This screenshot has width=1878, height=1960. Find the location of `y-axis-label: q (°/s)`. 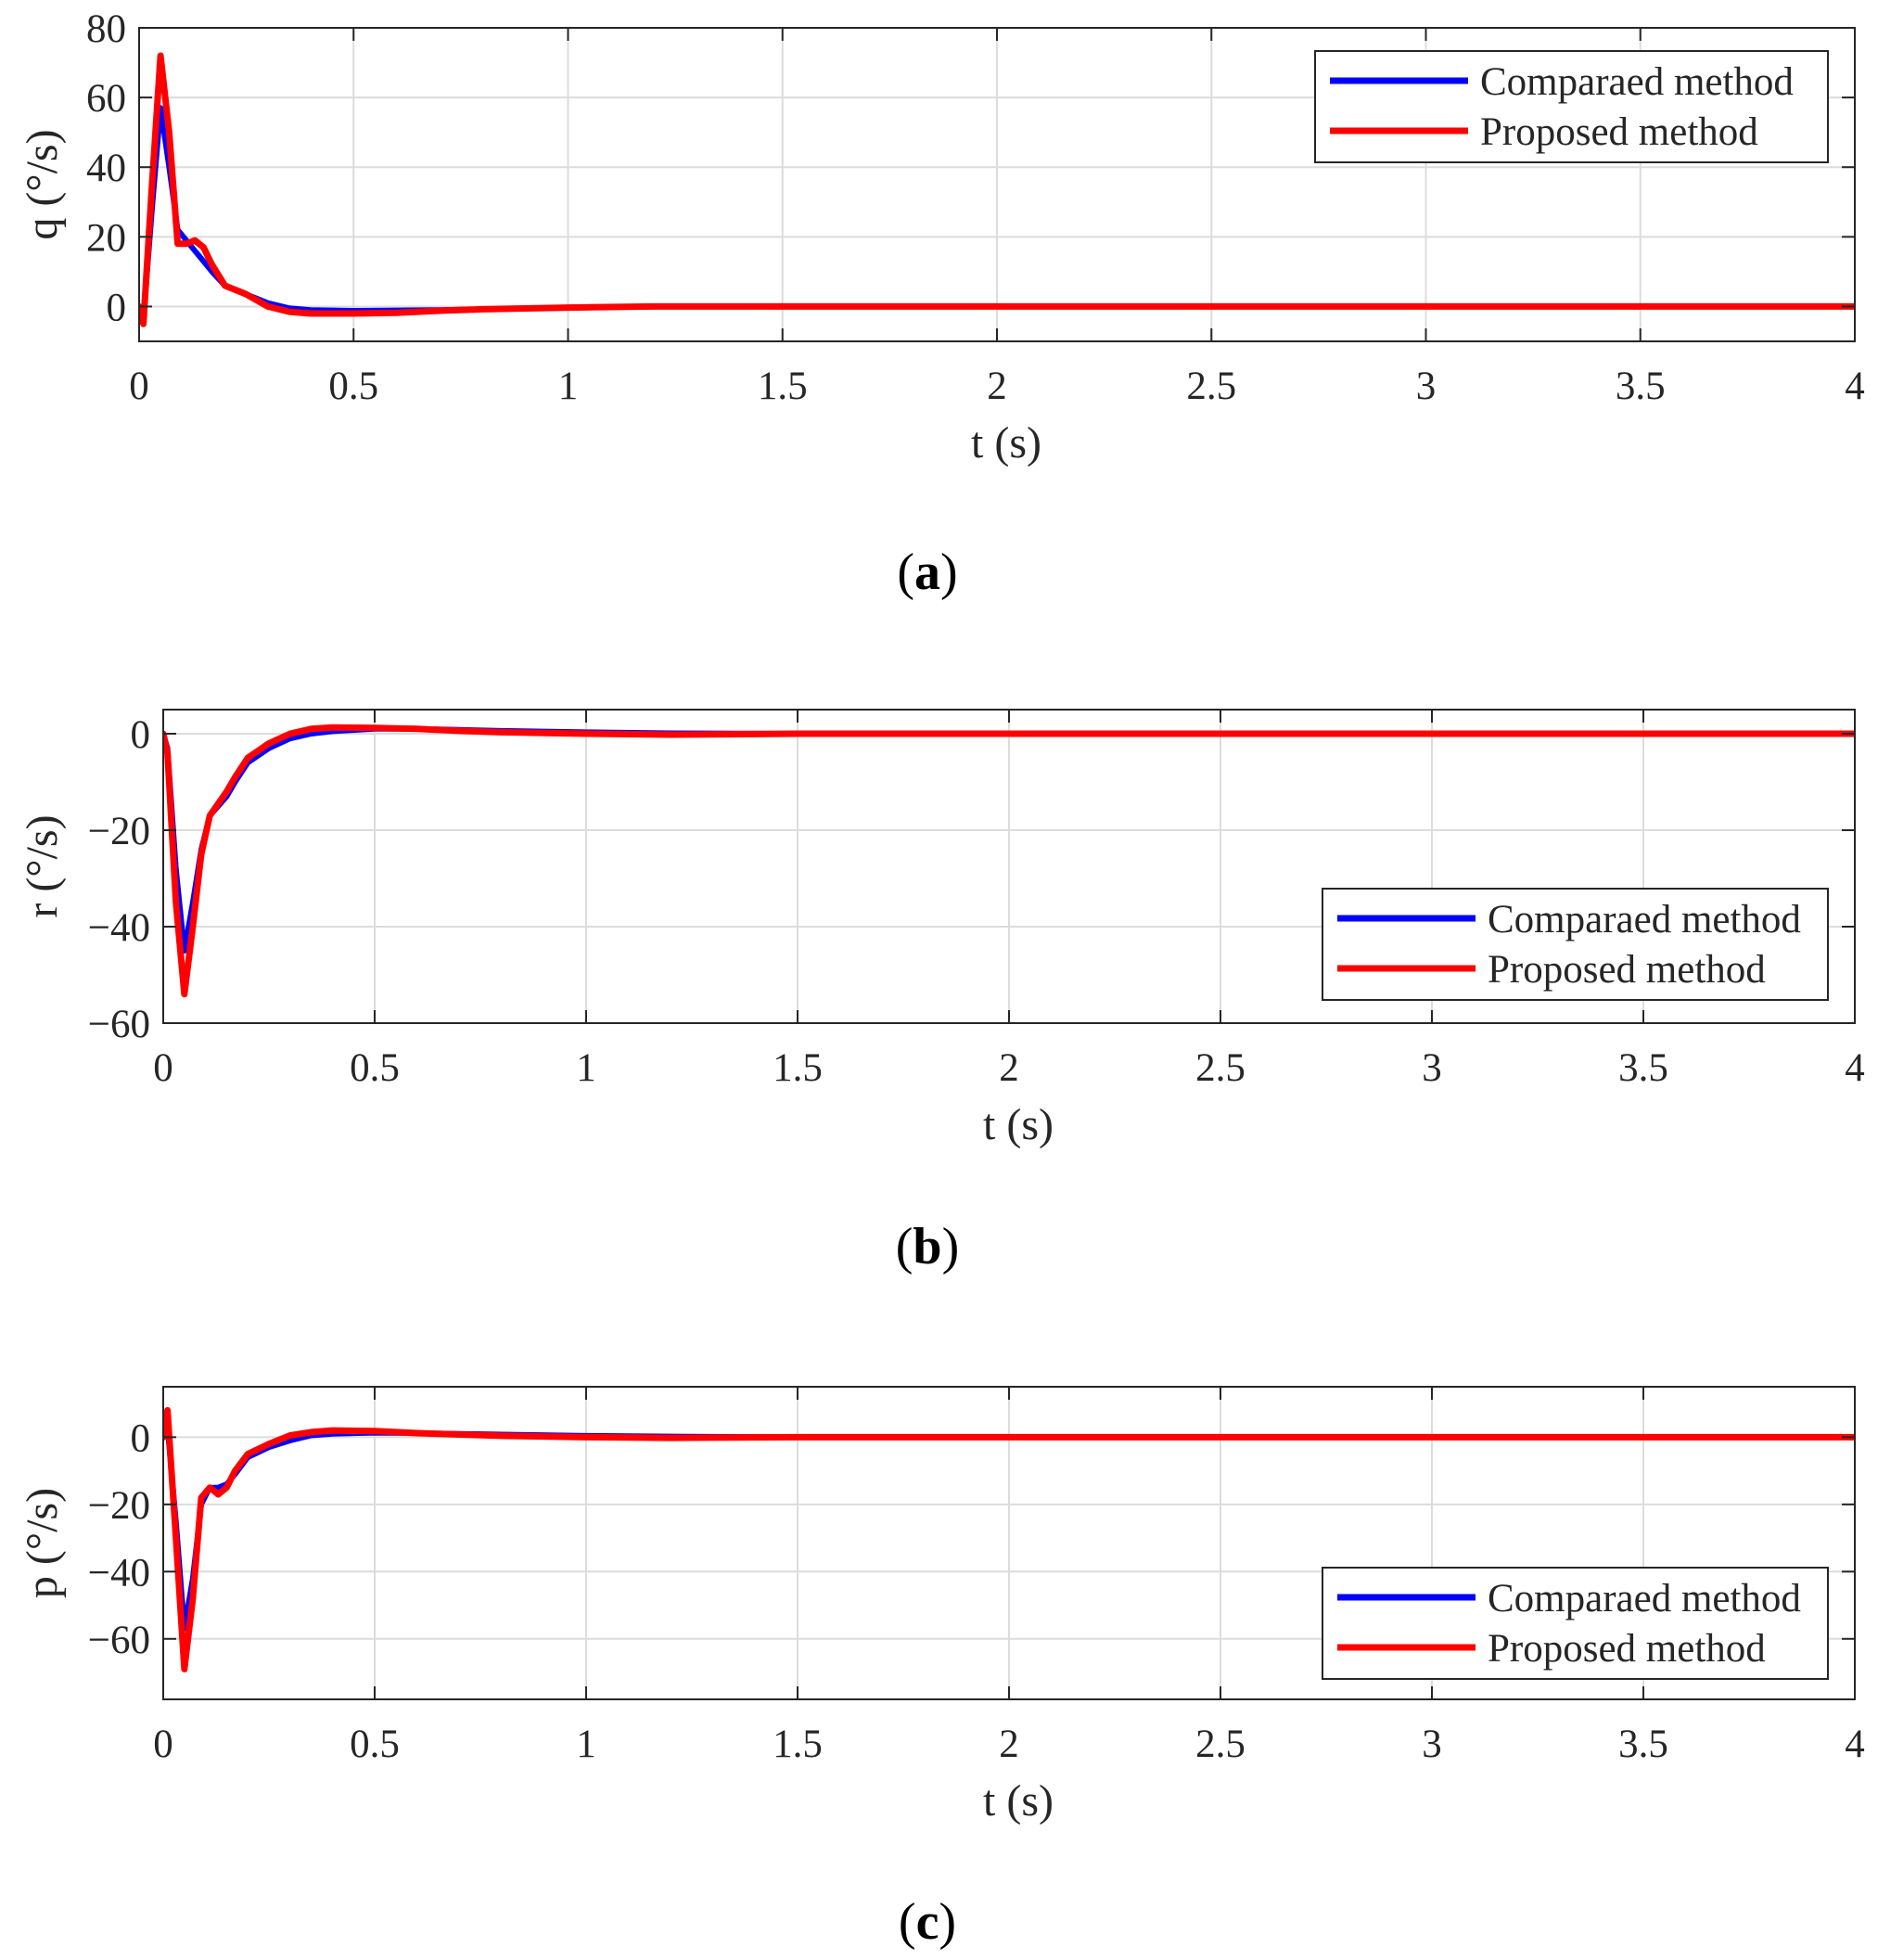

y-axis-label: q (°/s) is located at coordinates (43, 184).